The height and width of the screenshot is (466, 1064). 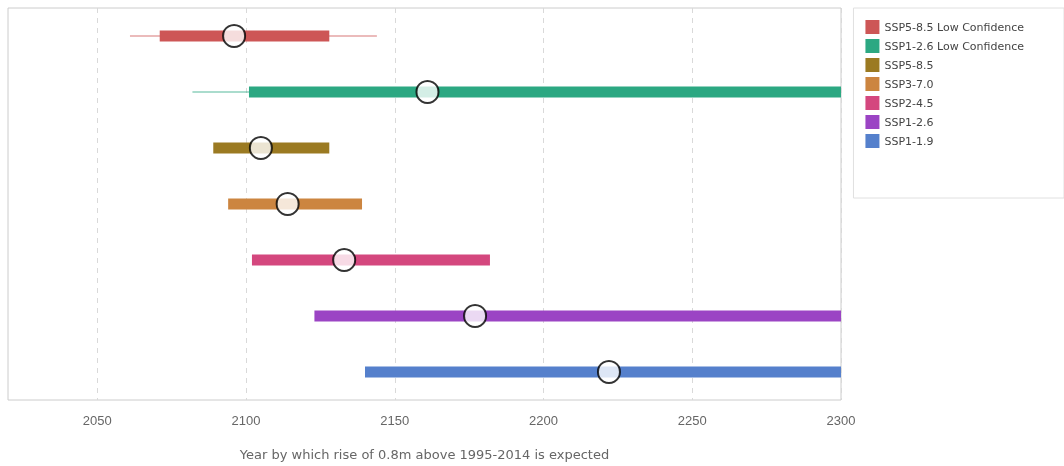 I want to click on x-tick-label: 2100, so click(x=246, y=420).